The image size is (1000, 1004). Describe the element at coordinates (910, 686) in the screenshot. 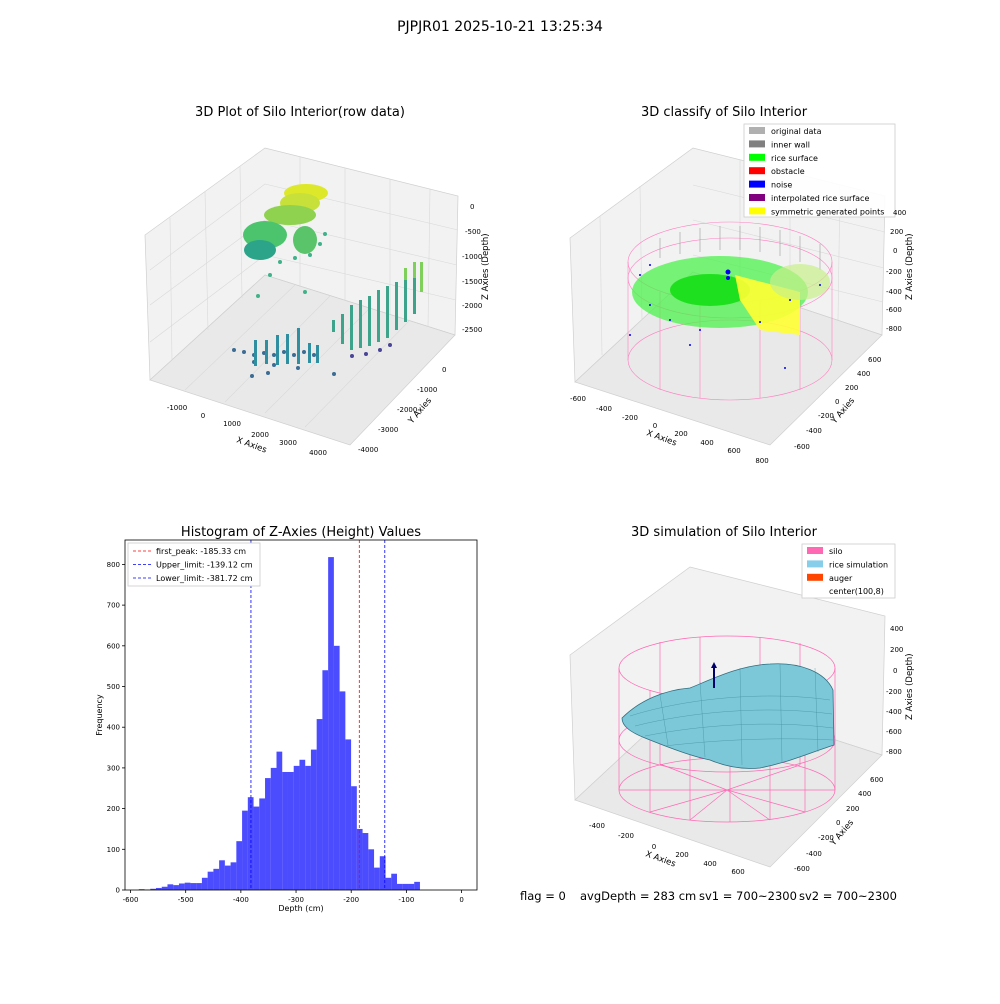

I see `simulation-zlabel: Z Axies (Depth)` at that location.